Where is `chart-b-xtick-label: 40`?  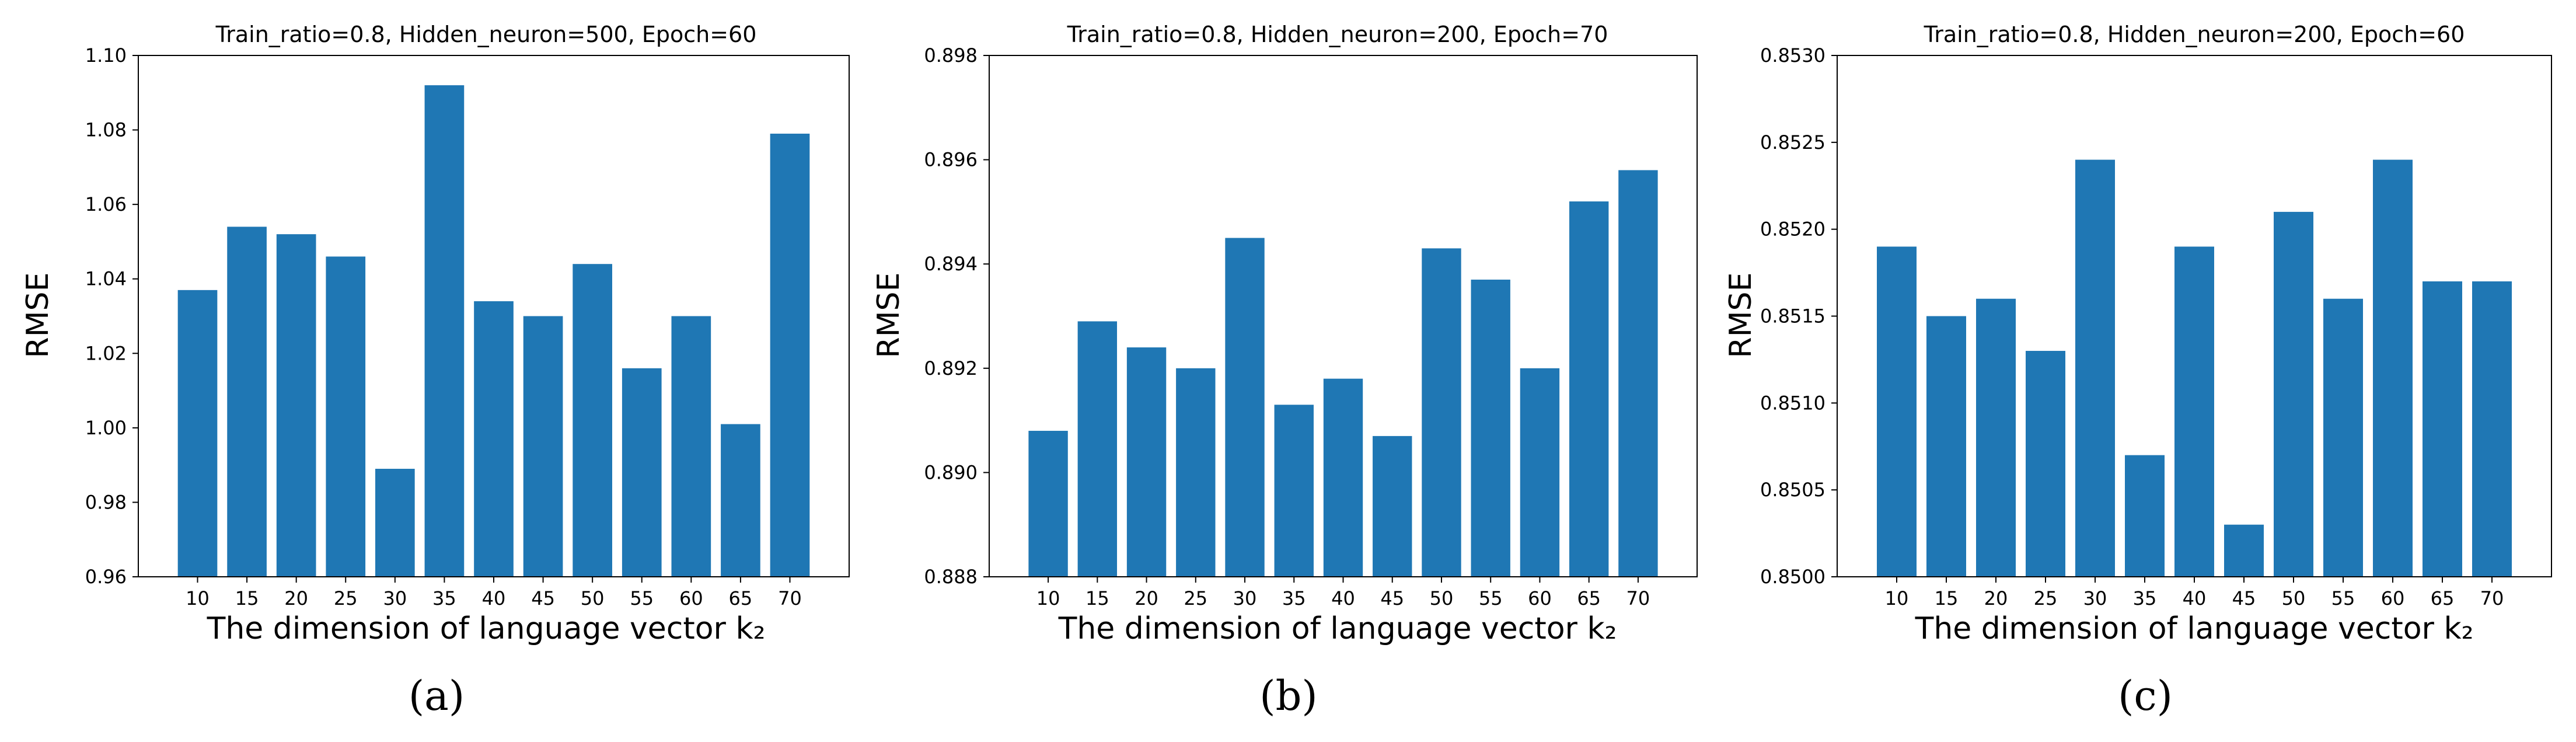
chart-b-xtick-label: 40 is located at coordinates (1343, 598).